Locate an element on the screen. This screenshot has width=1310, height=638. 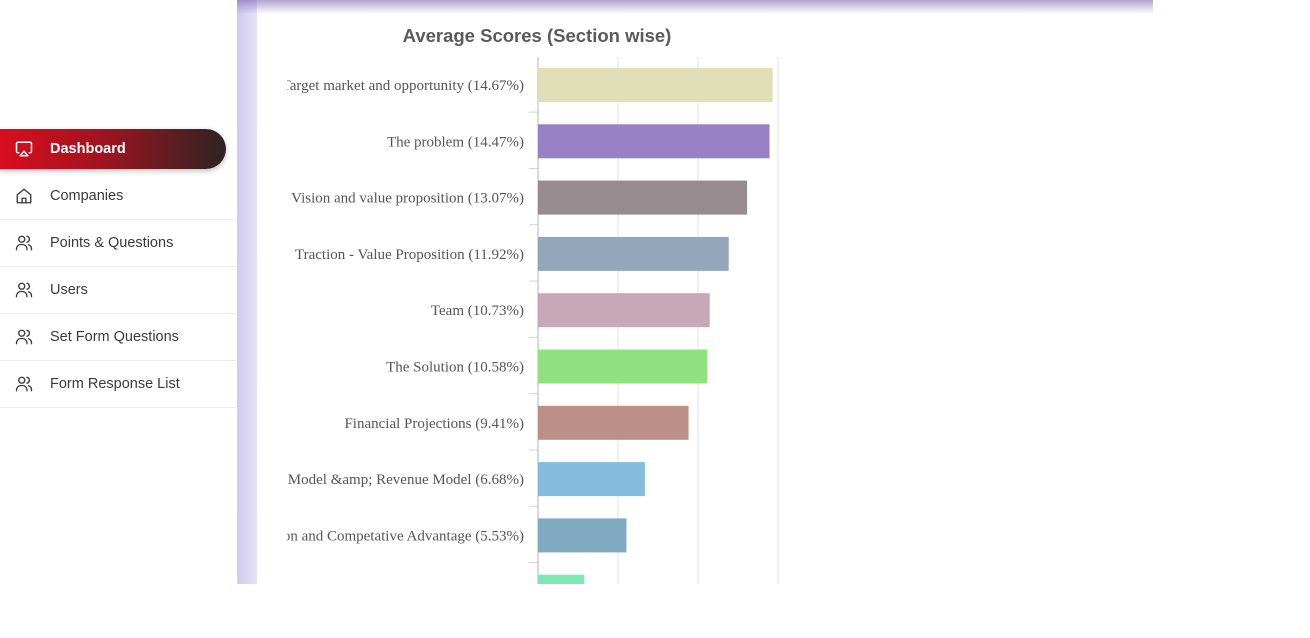
category-label: The problem (14.47%) is located at coordinates (455, 142).